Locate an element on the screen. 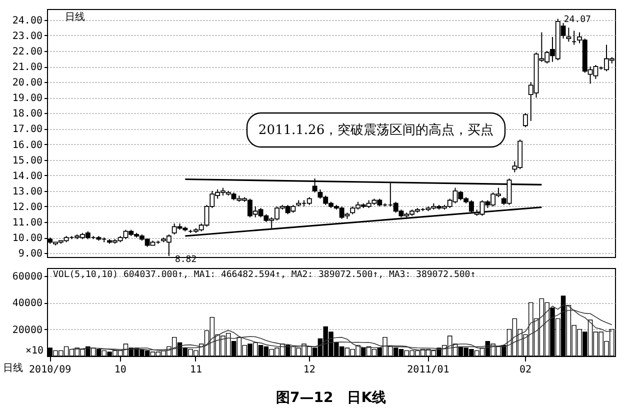 This screenshot has height=415, width=629. annotation: 24.07 is located at coordinates (577, 19).